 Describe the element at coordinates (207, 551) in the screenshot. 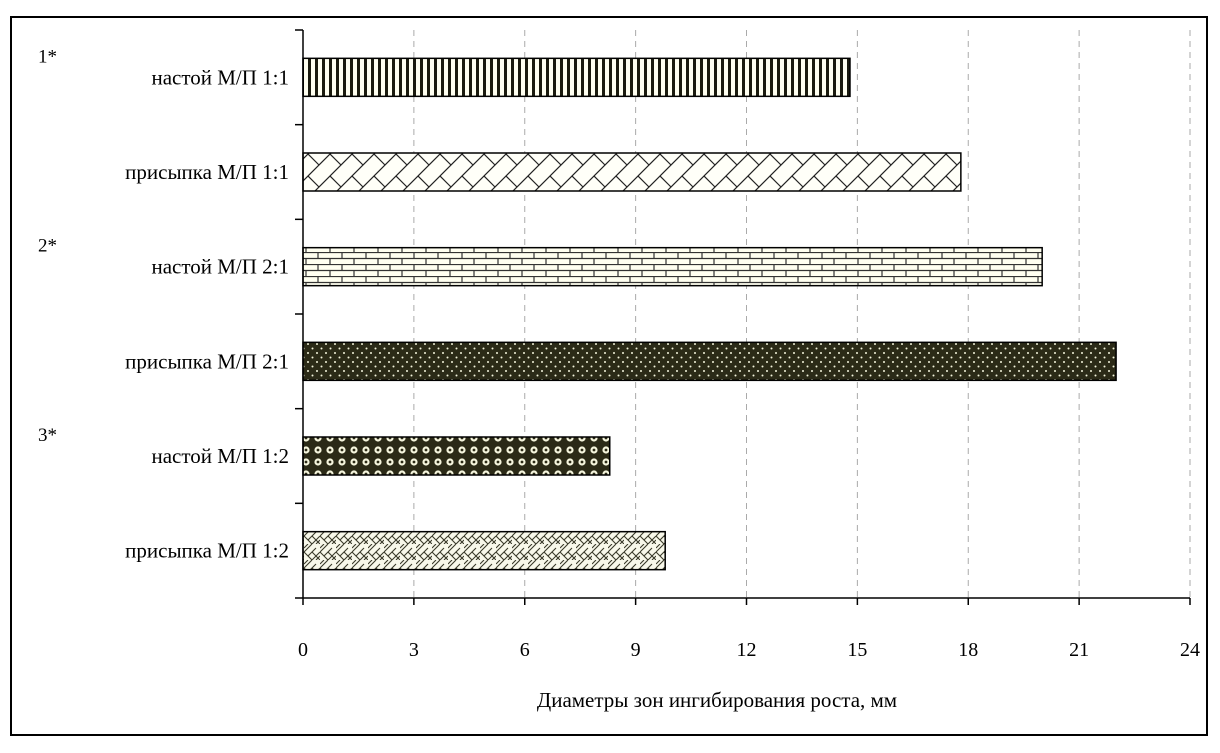

I see `category-label: присыпка М/П 1:2` at that location.